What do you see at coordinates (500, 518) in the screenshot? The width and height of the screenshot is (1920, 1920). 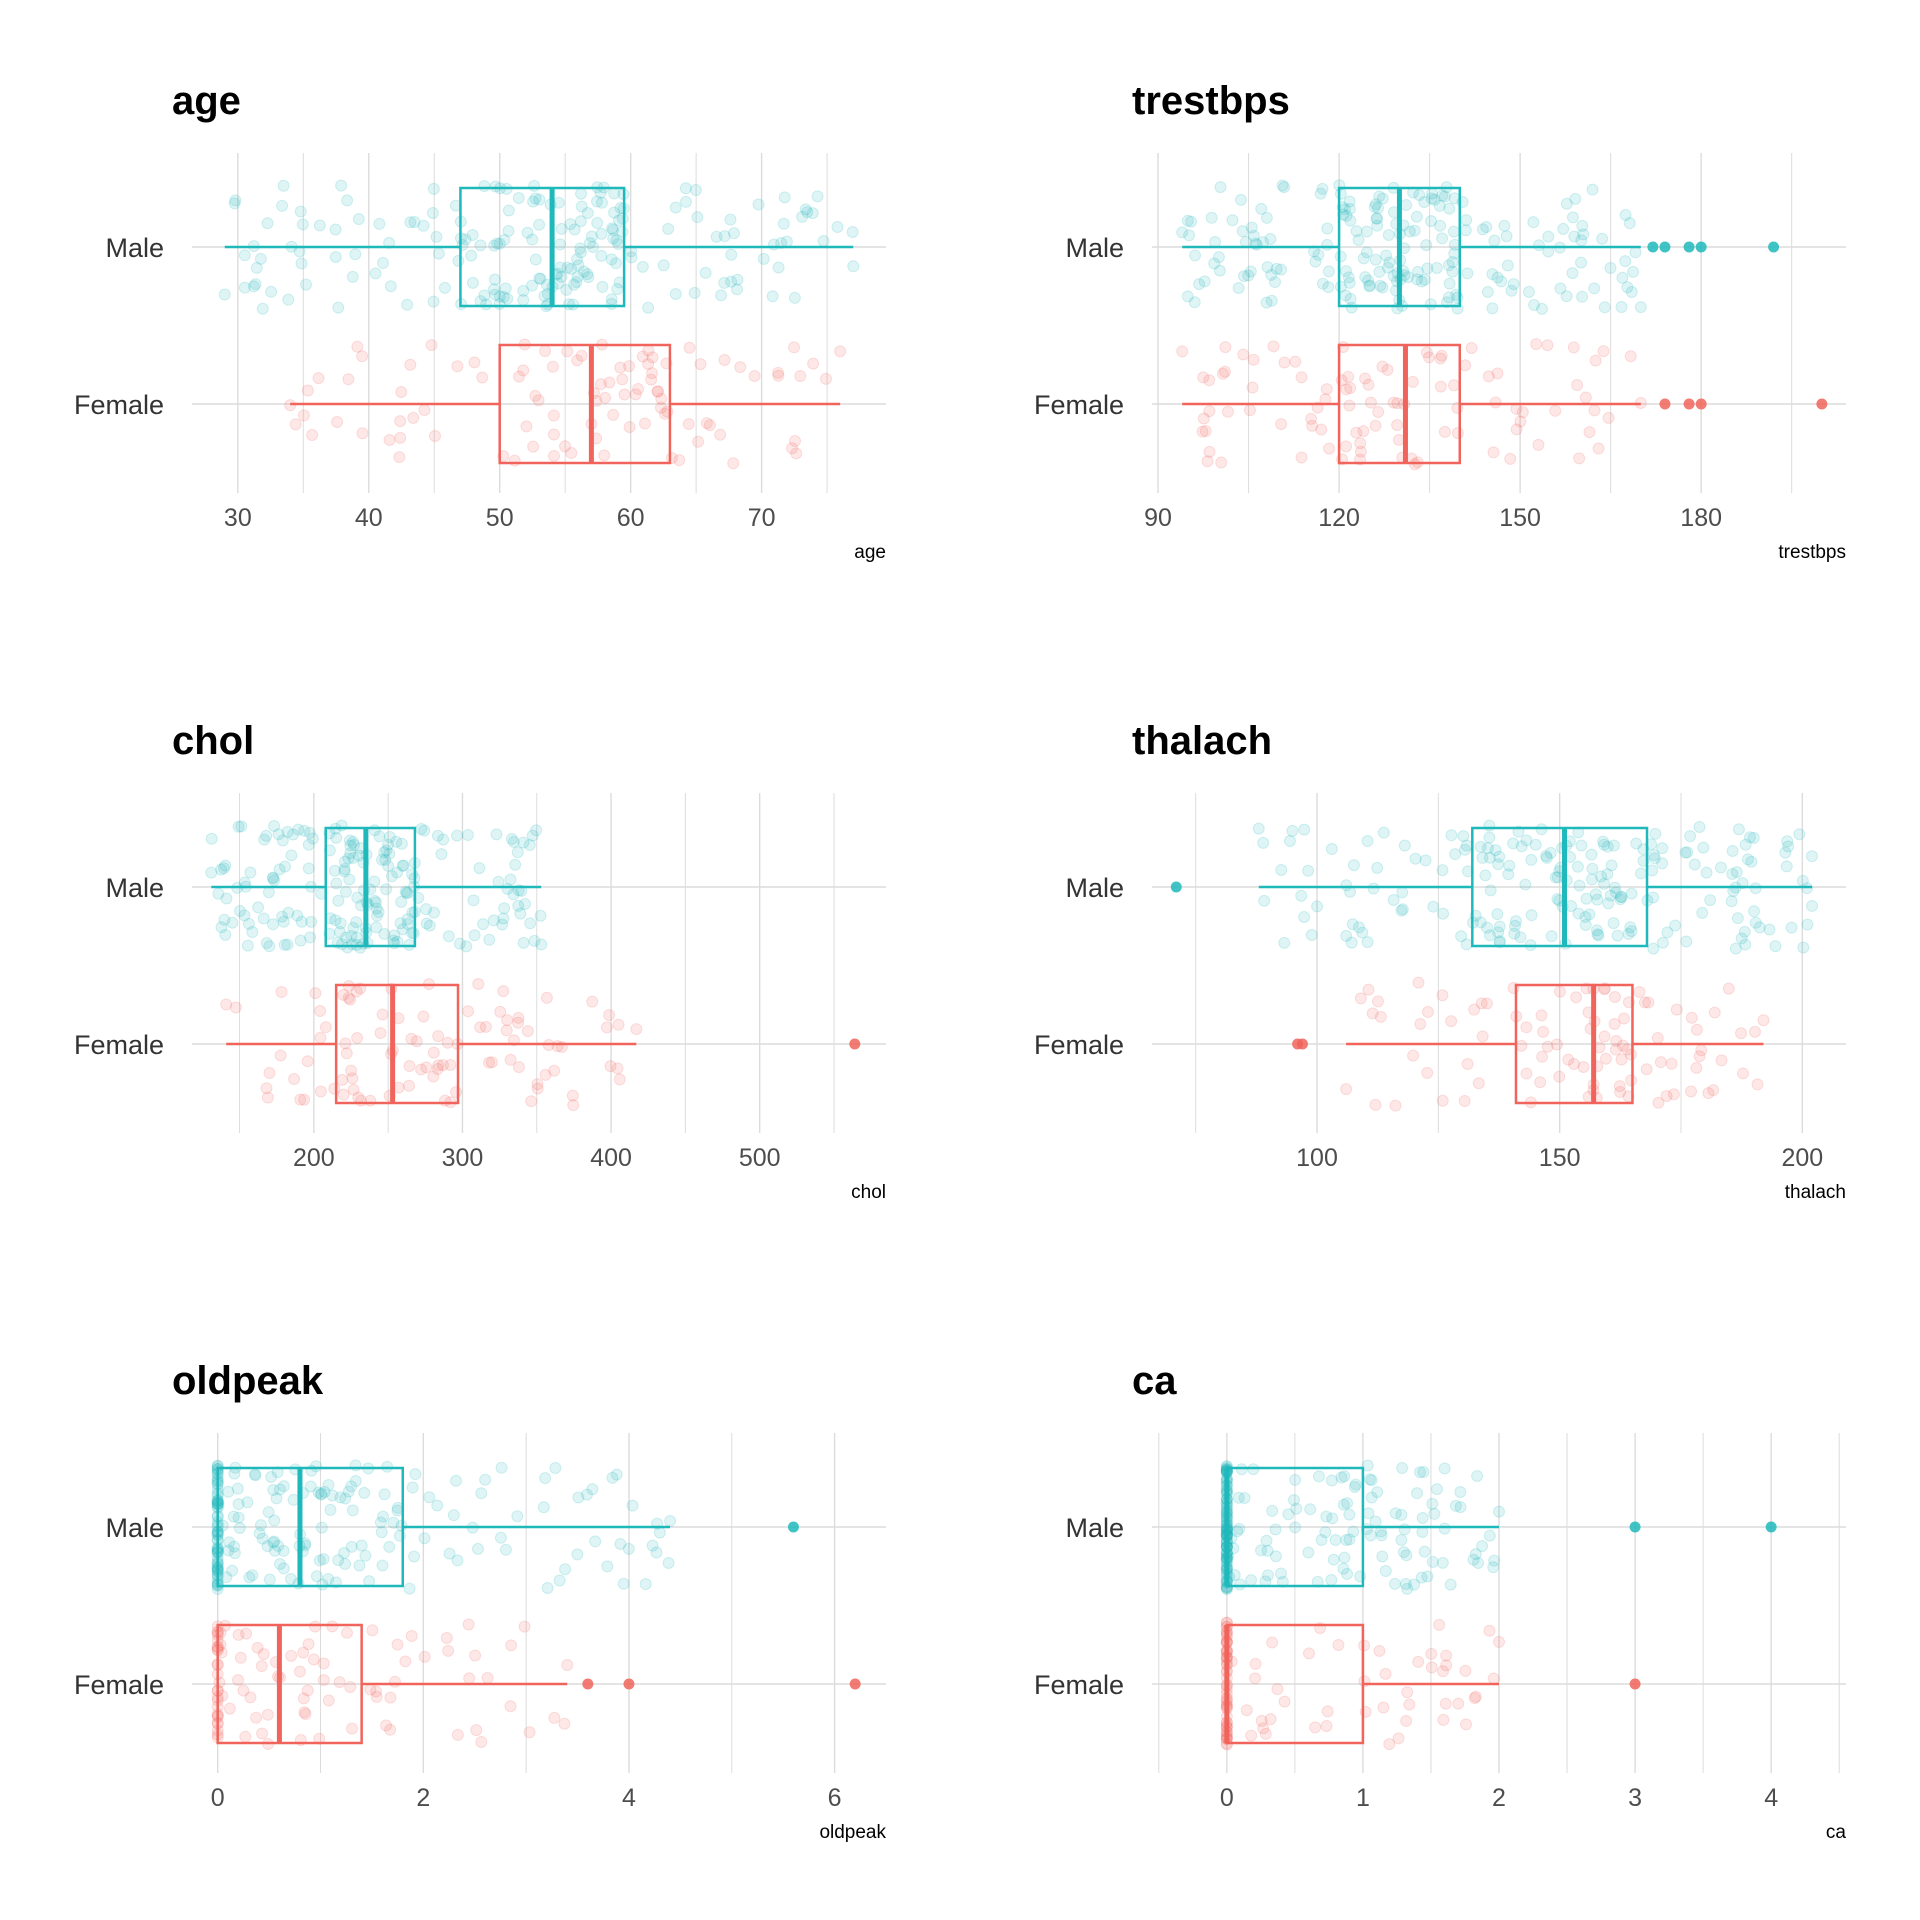 I see `tick-label: 50` at bounding box center [500, 518].